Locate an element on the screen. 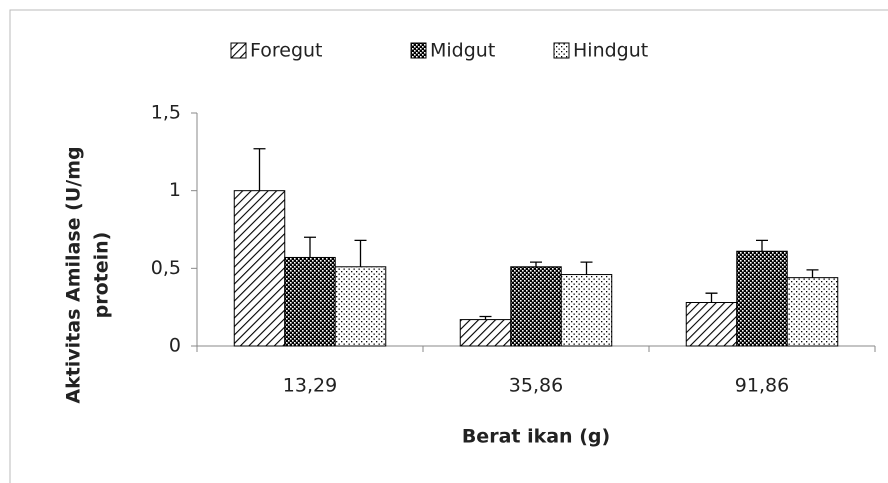 Image resolution: width=888 pixels, height=483 pixels. x-tick-label: 35,86 is located at coordinates (536, 386).